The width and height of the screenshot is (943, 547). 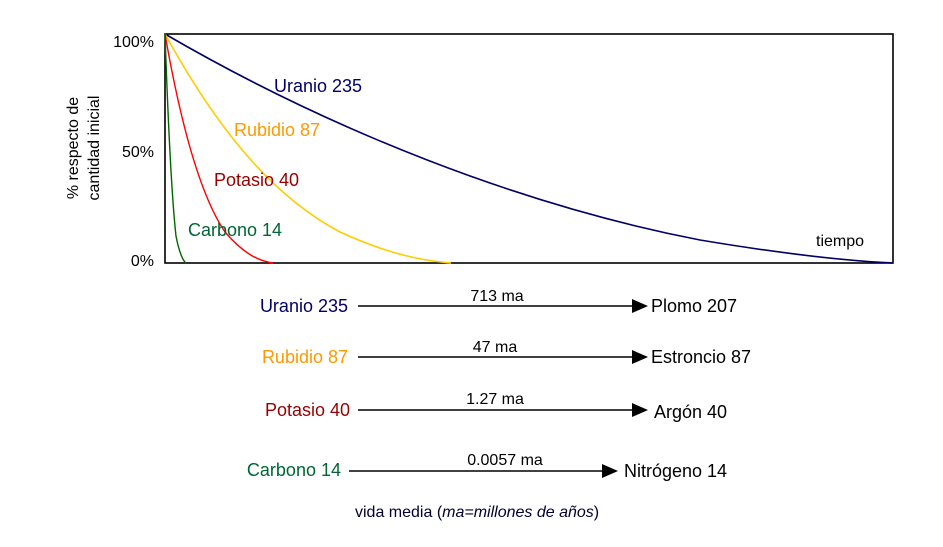 I want to click on product-label: Plomo 207, so click(x=694, y=306).